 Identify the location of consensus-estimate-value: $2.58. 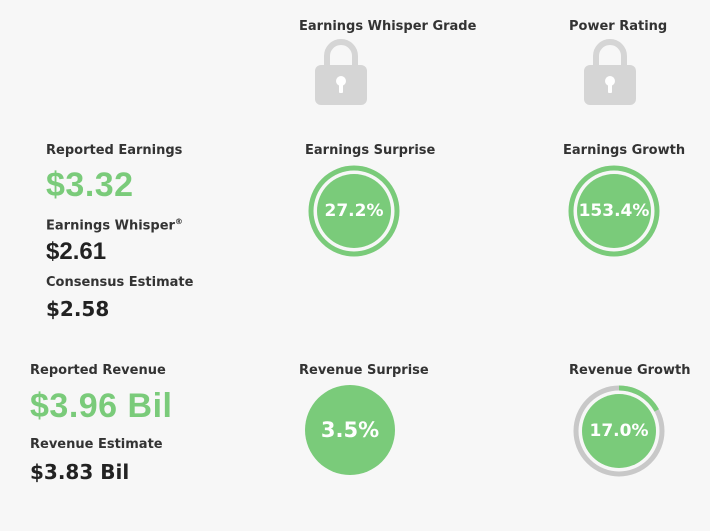
(78, 309).